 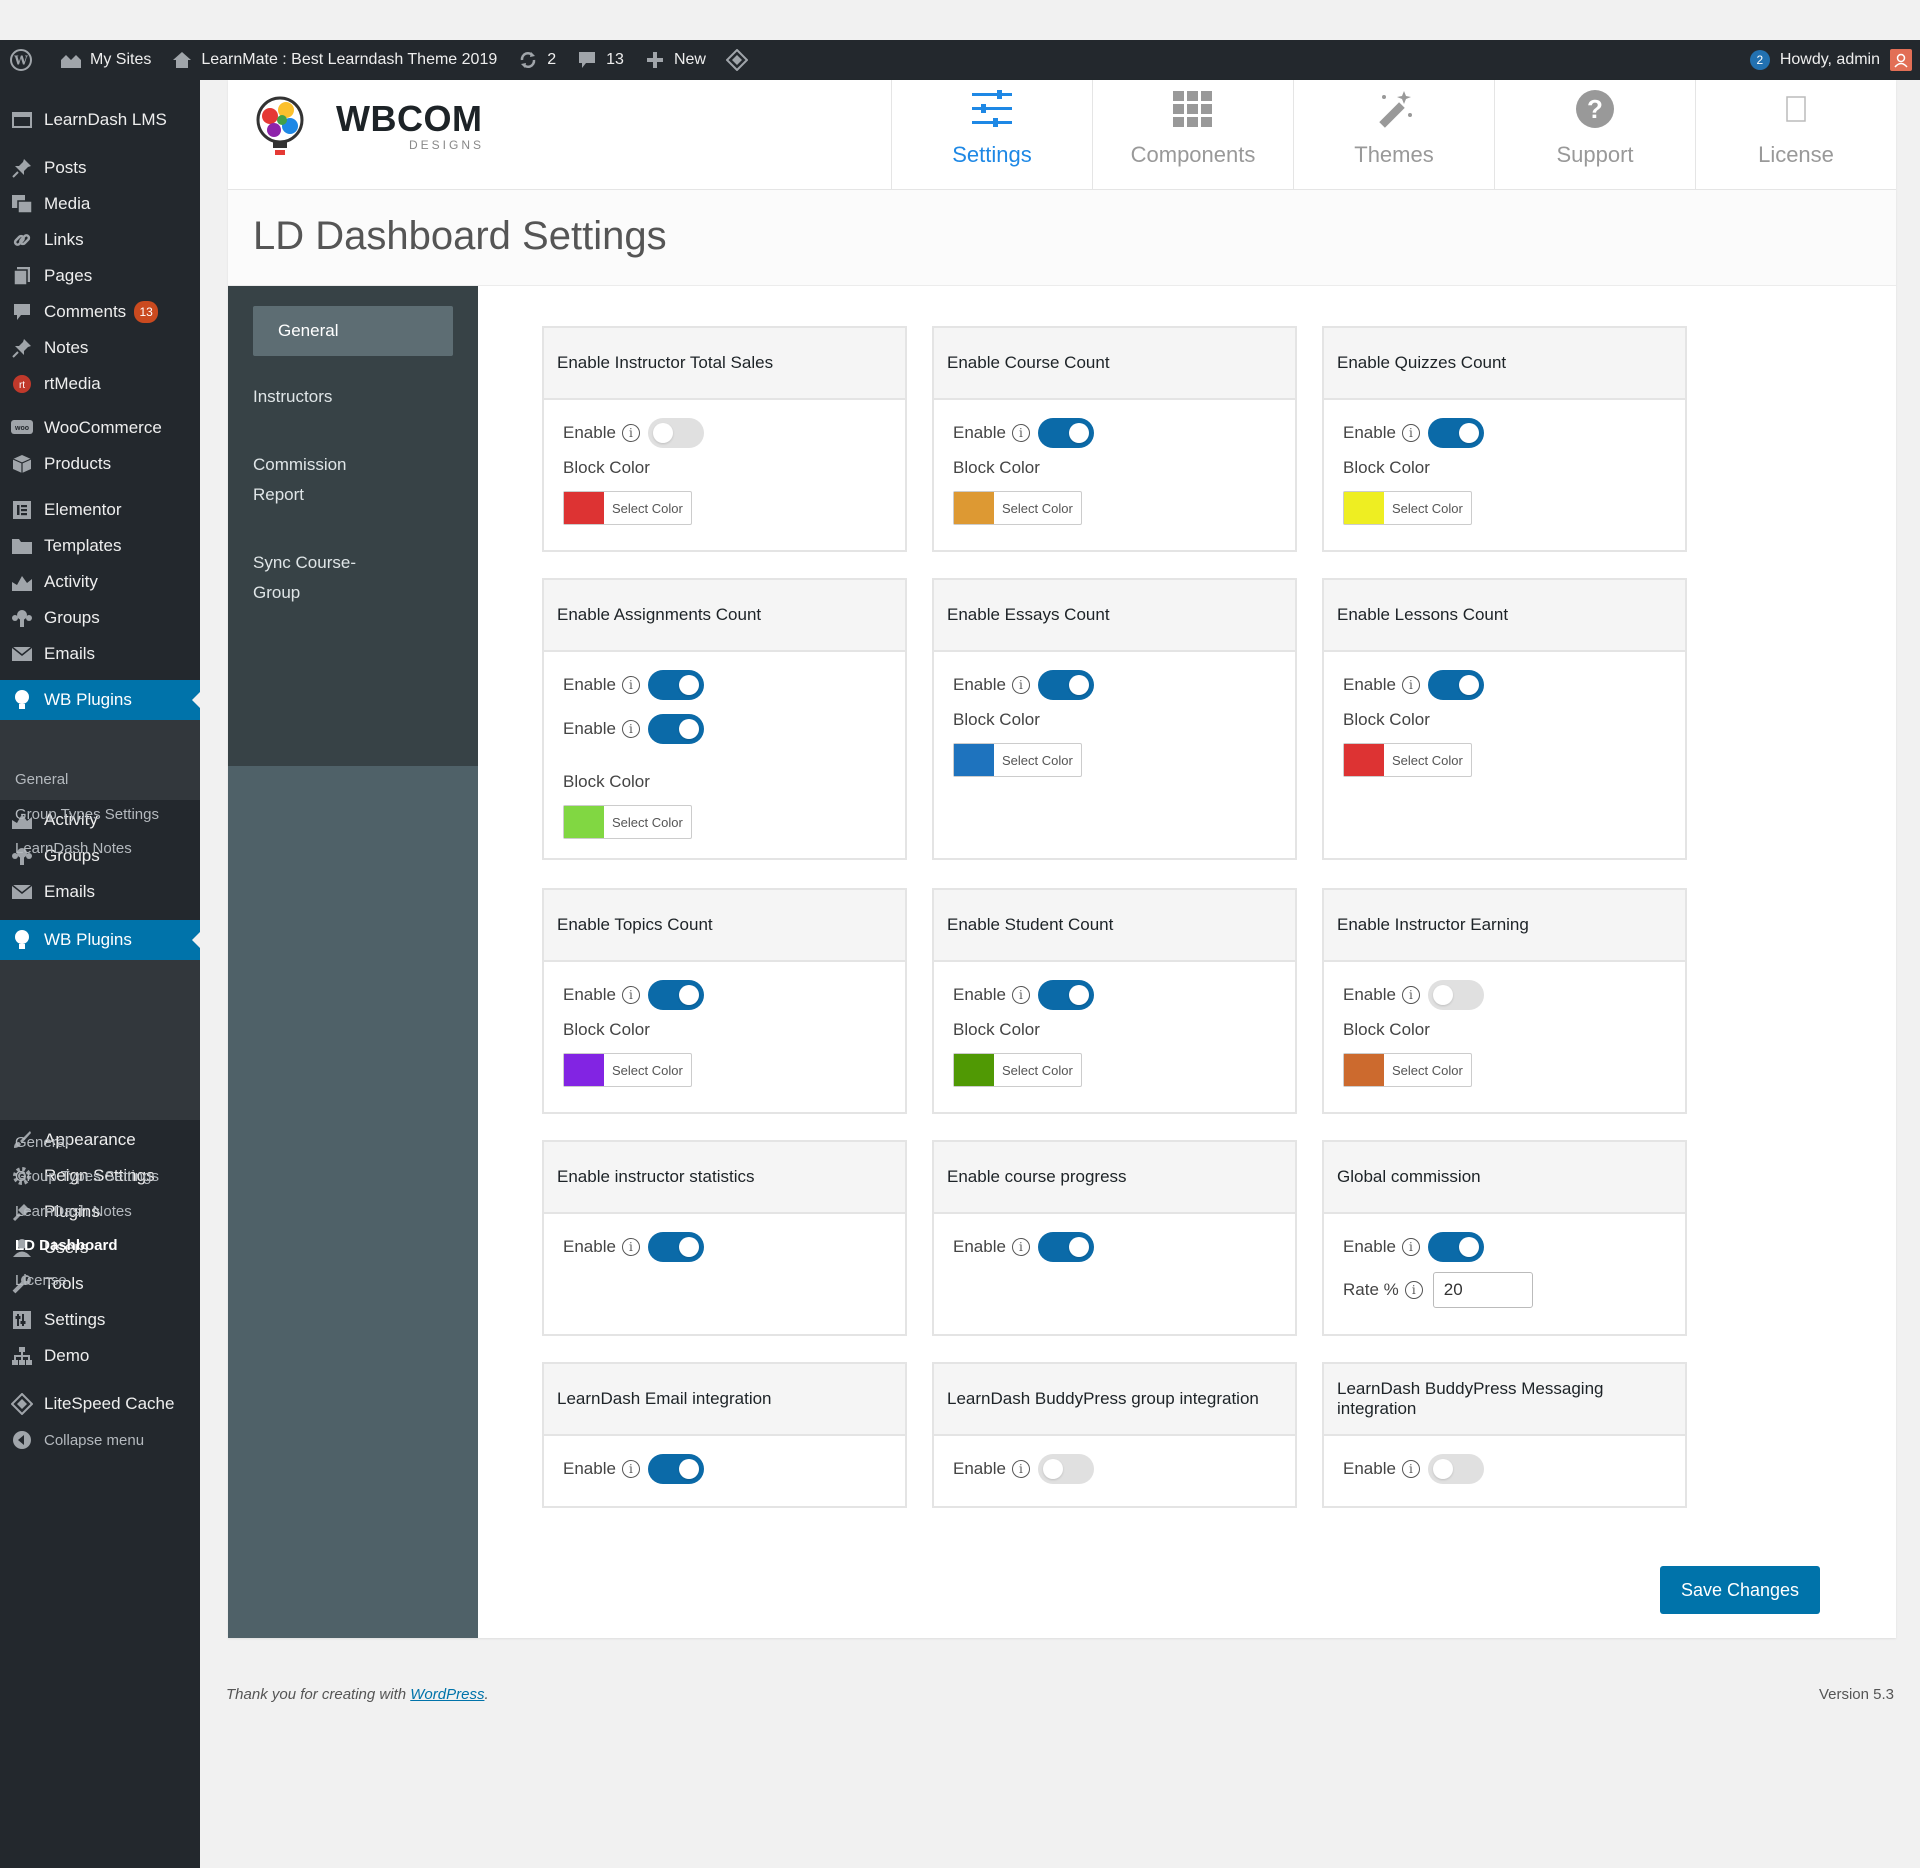 What do you see at coordinates (100, 384) in the screenshot?
I see `sidebar-item-rtmedia: rt rtMedia` at bounding box center [100, 384].